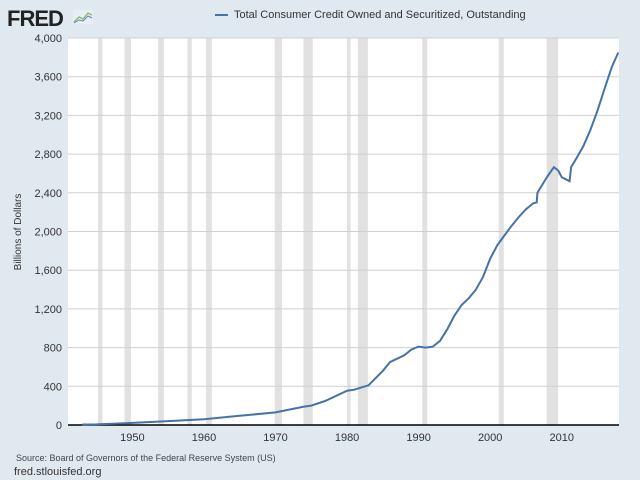  Describe the element at coordinates (204, 438) in the screenshot. I see `x-tick-label: 1960` at that location.